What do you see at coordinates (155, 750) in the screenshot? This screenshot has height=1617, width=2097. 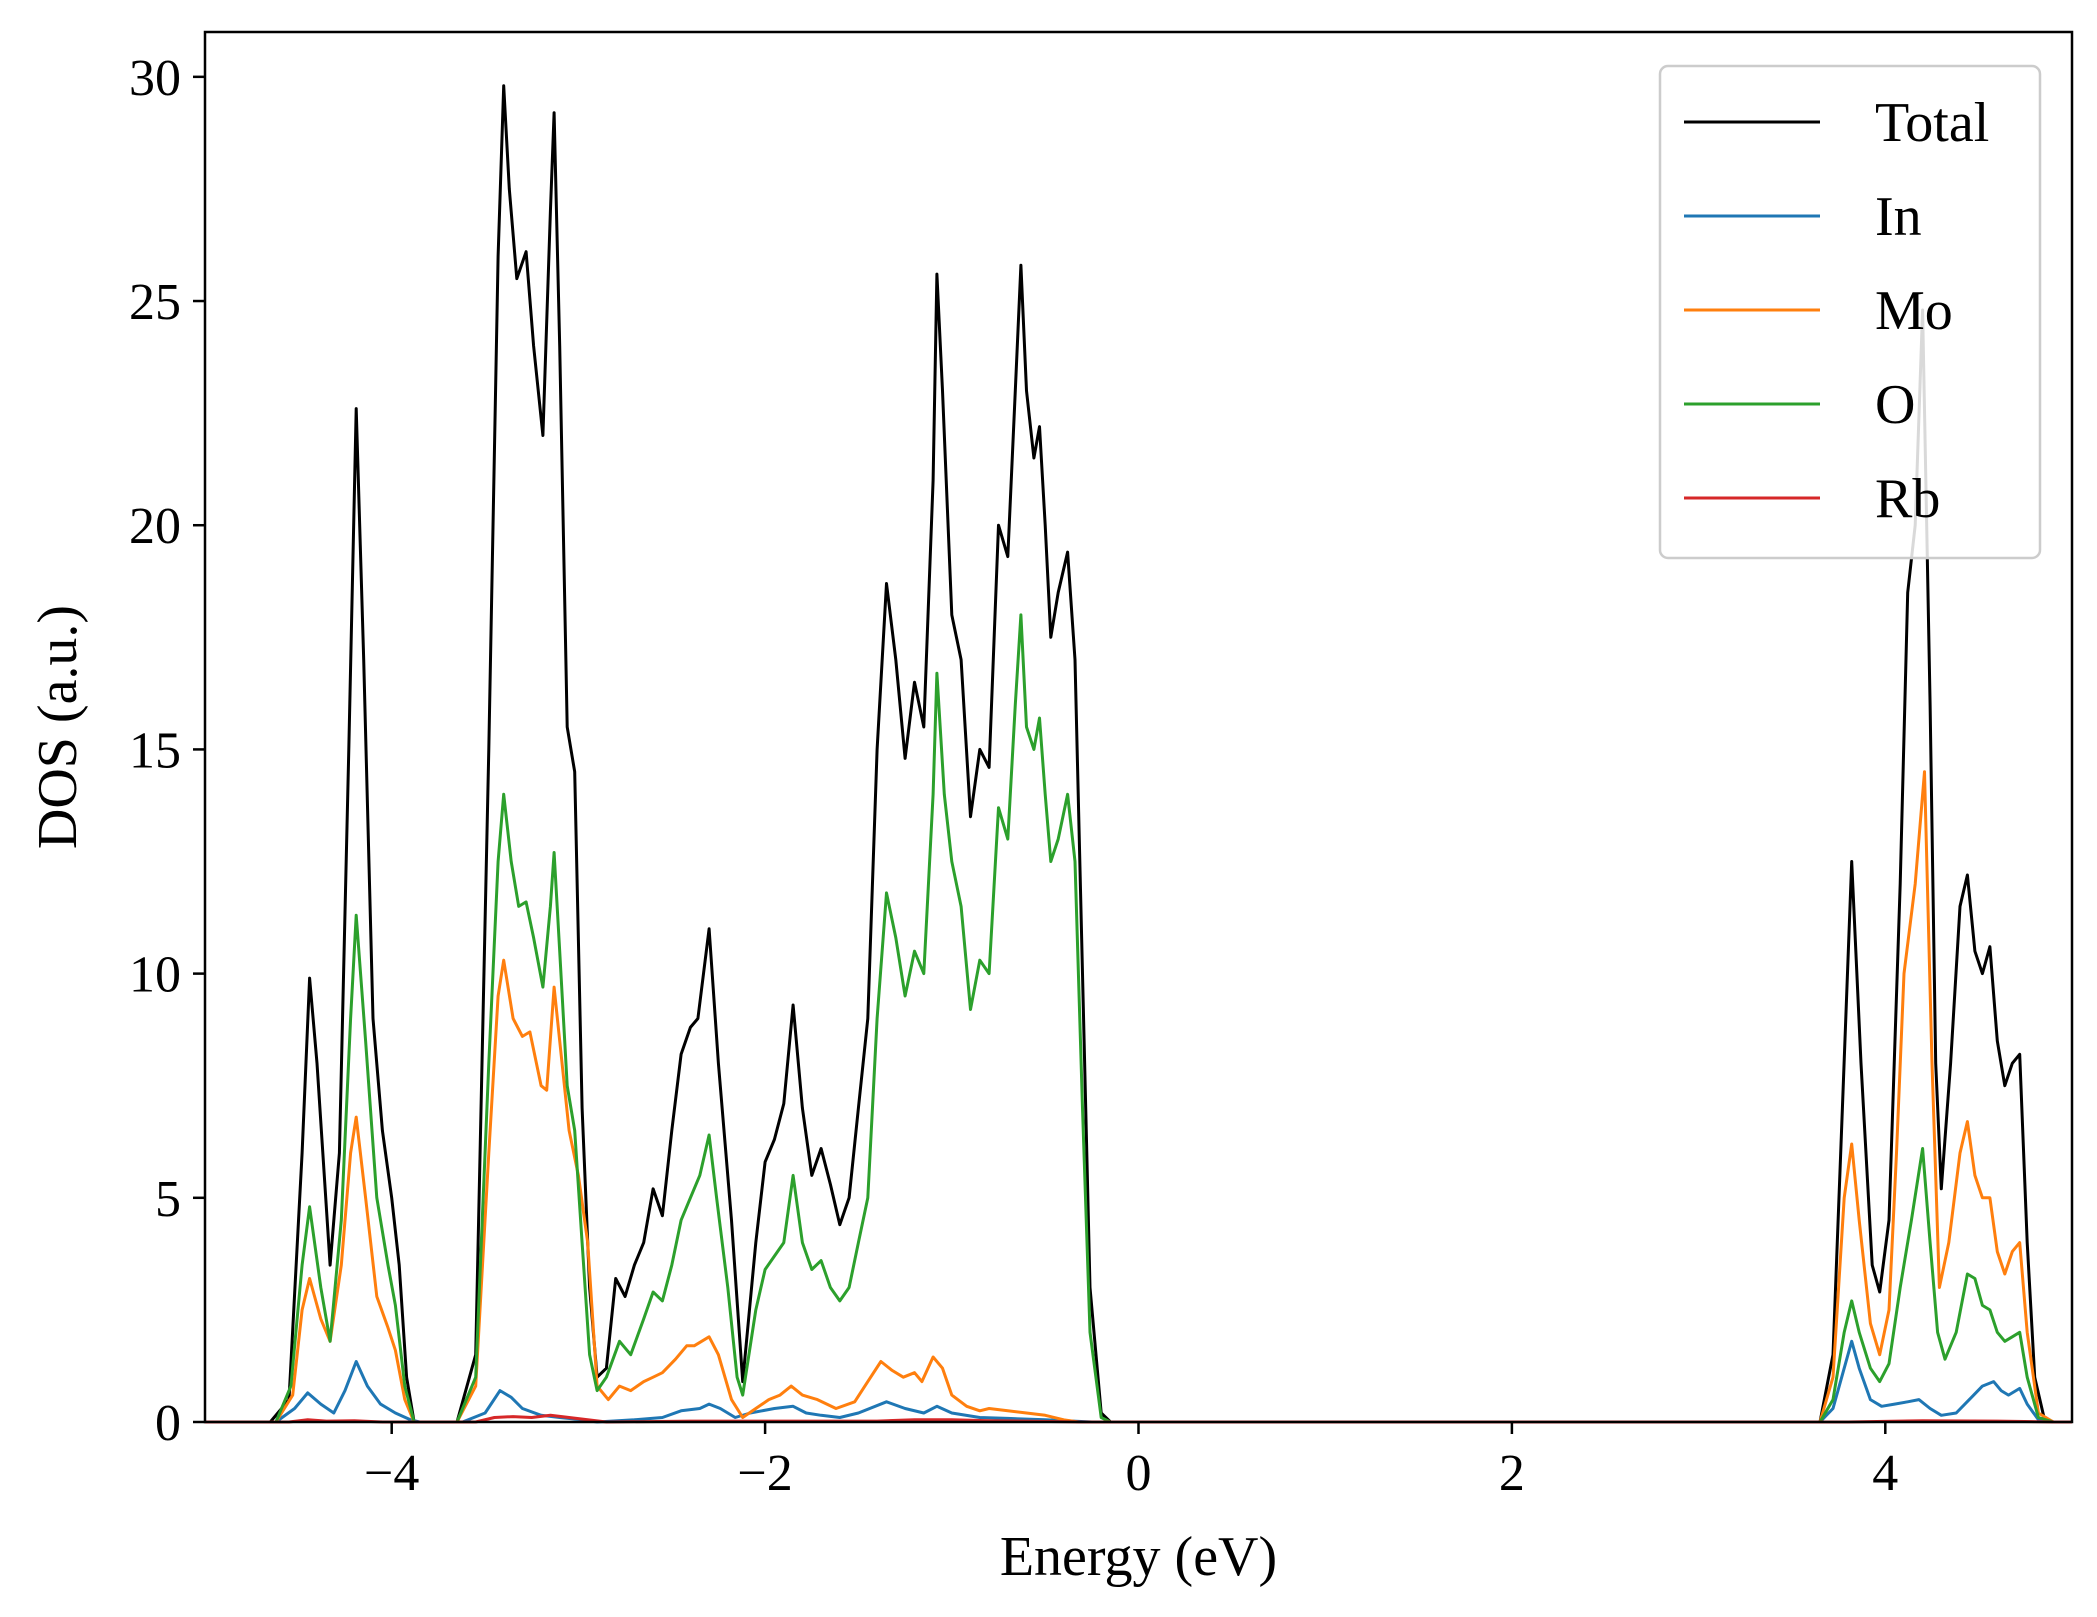 I see `y-tick-label: 15` at bounding box center [155, 750].